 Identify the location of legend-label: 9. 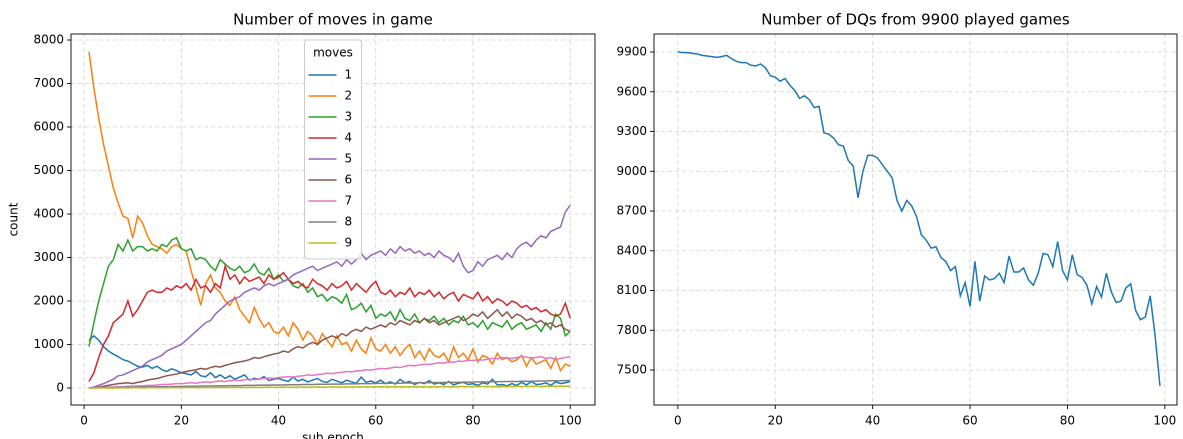
(349, 243).